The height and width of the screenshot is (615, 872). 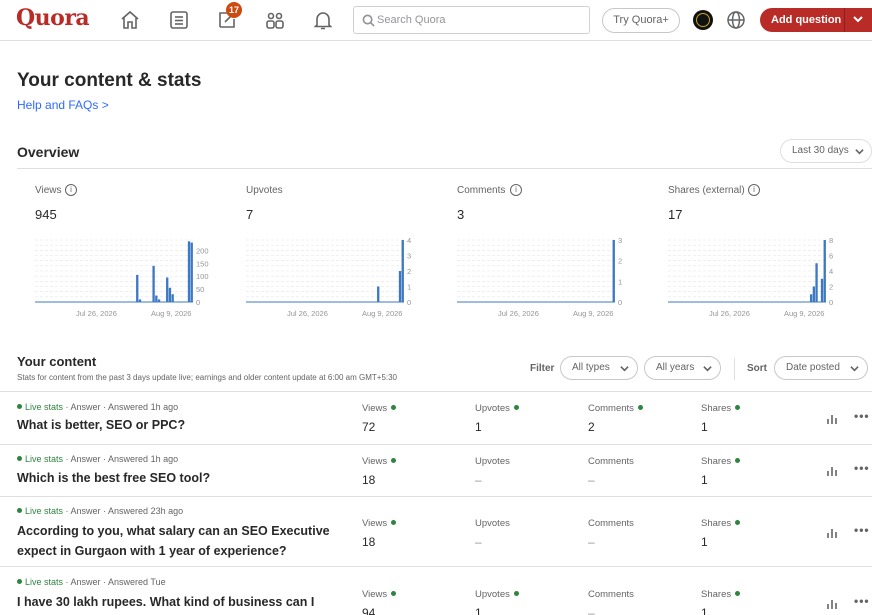 I want to click on date-range-select: Last 30 days, so click(x=826, y=151).